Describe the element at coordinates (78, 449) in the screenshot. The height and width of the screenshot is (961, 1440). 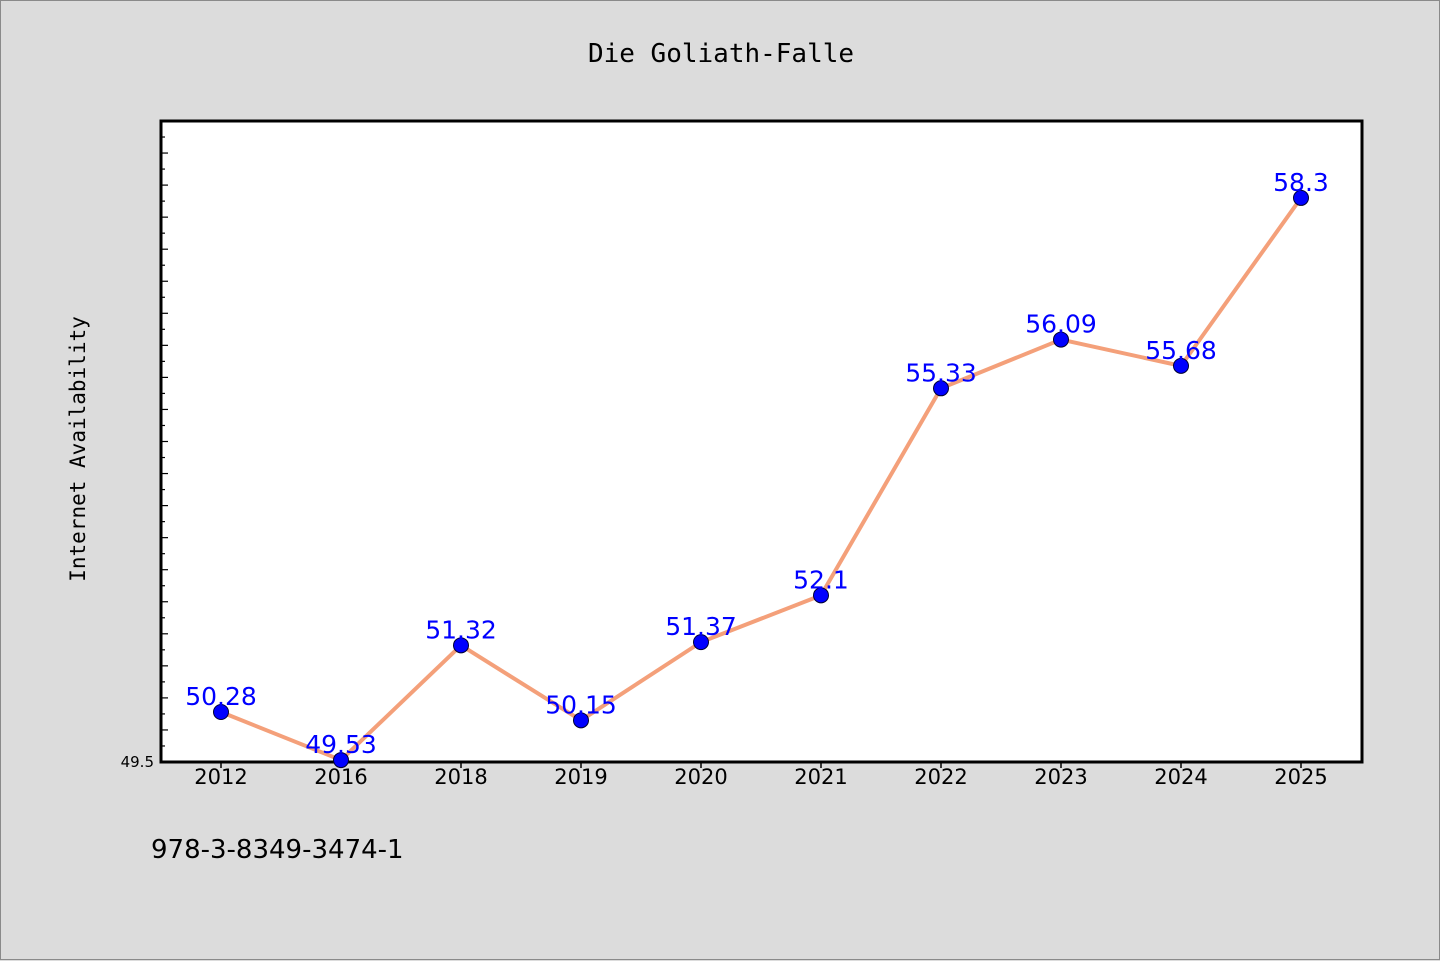
I see `y-axis-label: Internet Availability` at that location.